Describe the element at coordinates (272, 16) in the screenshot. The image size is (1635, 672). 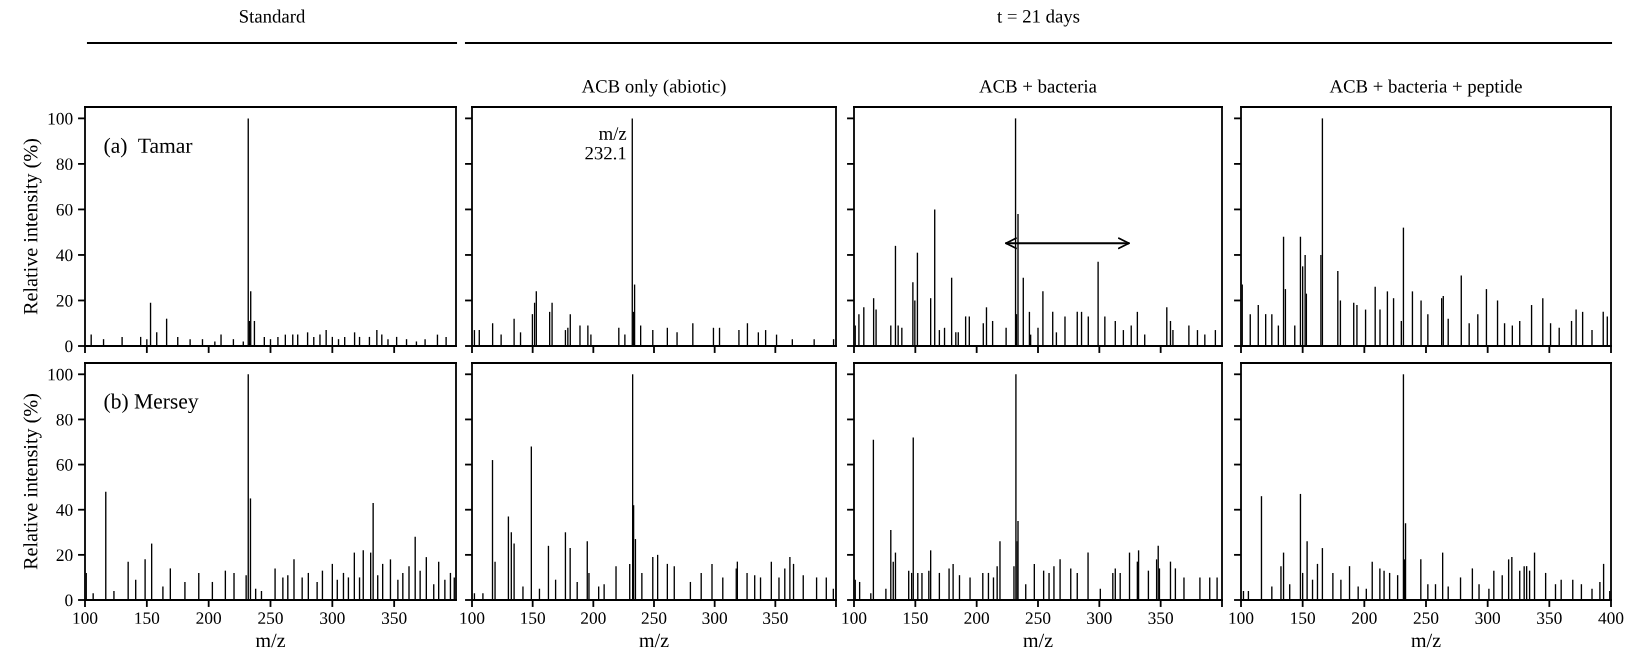
I see `chart-title: Standard` at that location.